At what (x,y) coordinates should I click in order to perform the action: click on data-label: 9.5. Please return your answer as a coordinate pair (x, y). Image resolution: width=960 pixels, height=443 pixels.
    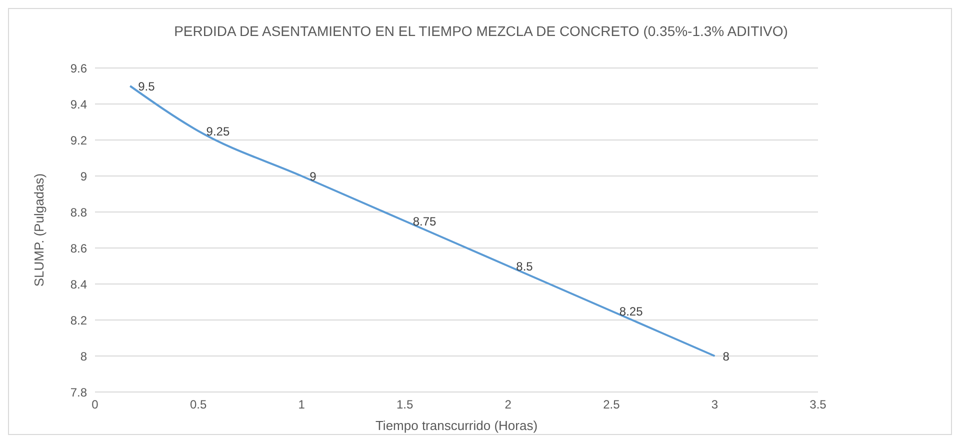
    Looking at the image, I should click on (147, 86).